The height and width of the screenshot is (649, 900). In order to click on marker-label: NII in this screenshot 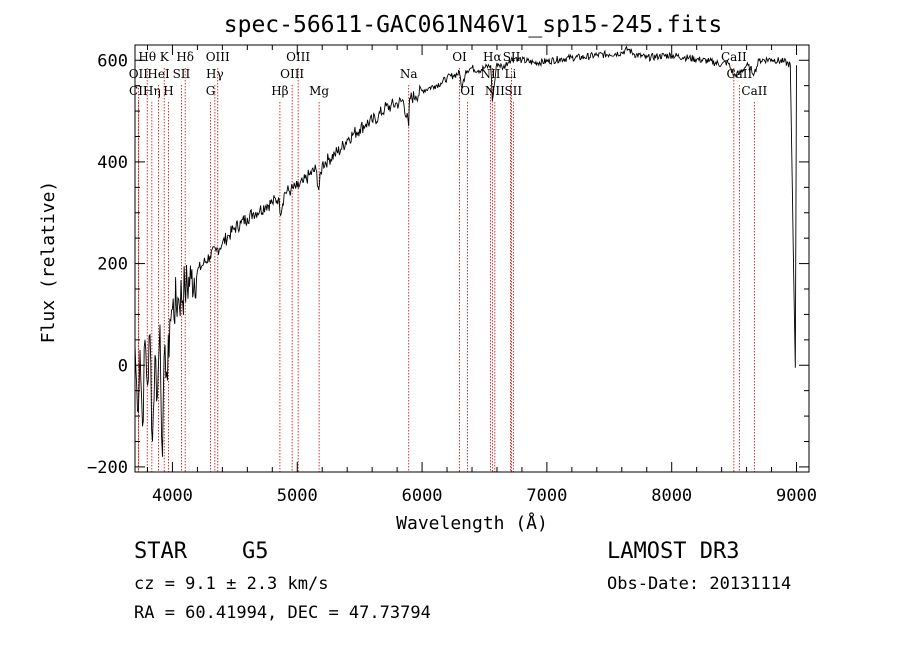, I will do `click(495, 91)`.